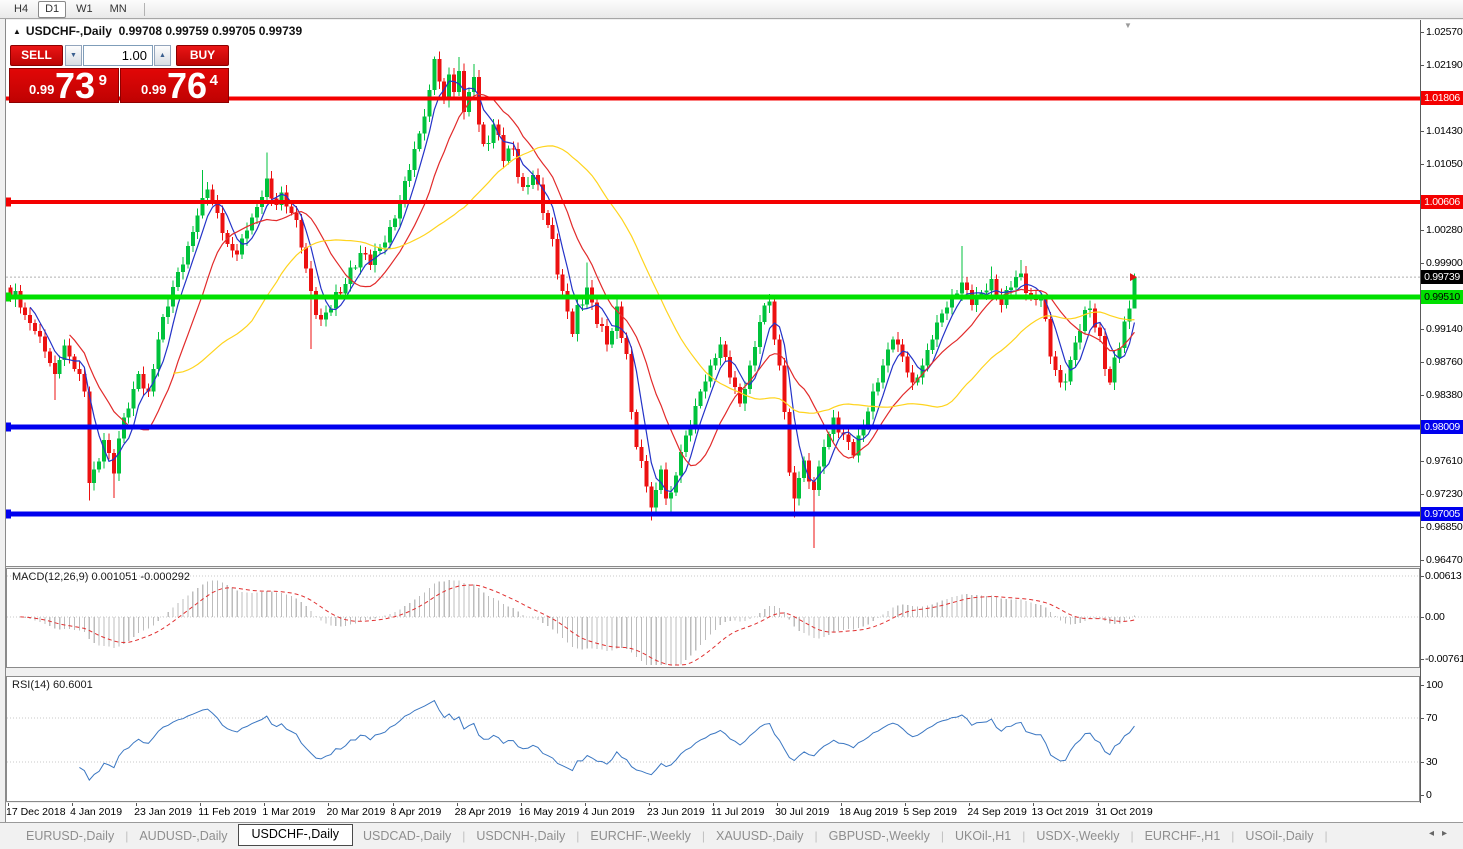 Image resolution: width=1463 pixels, height=849 pixels. What do you see at coordinates (202, 55) in the screenshot?
I see `buy-button: BUY` at bounding box center [202, 55].